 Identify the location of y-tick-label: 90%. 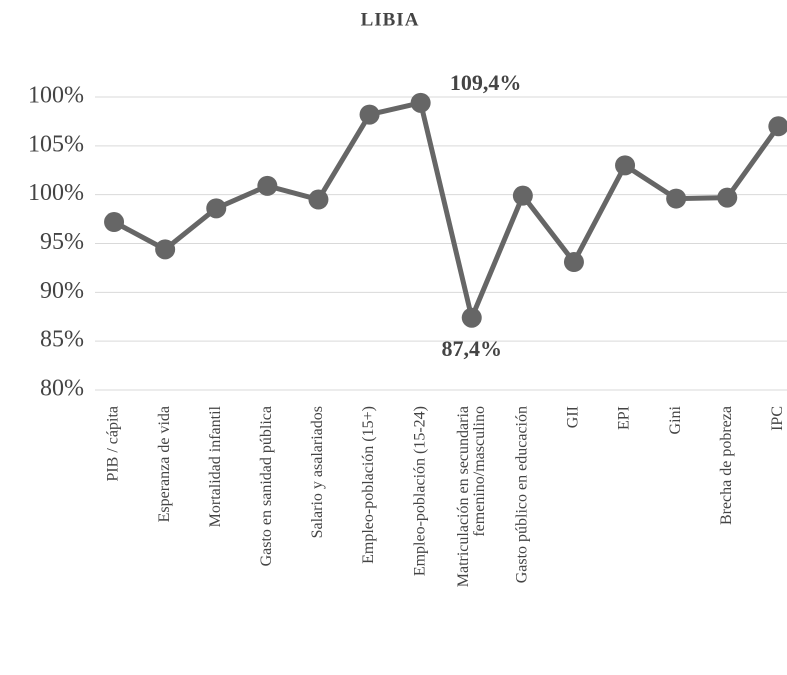
(62, 291).